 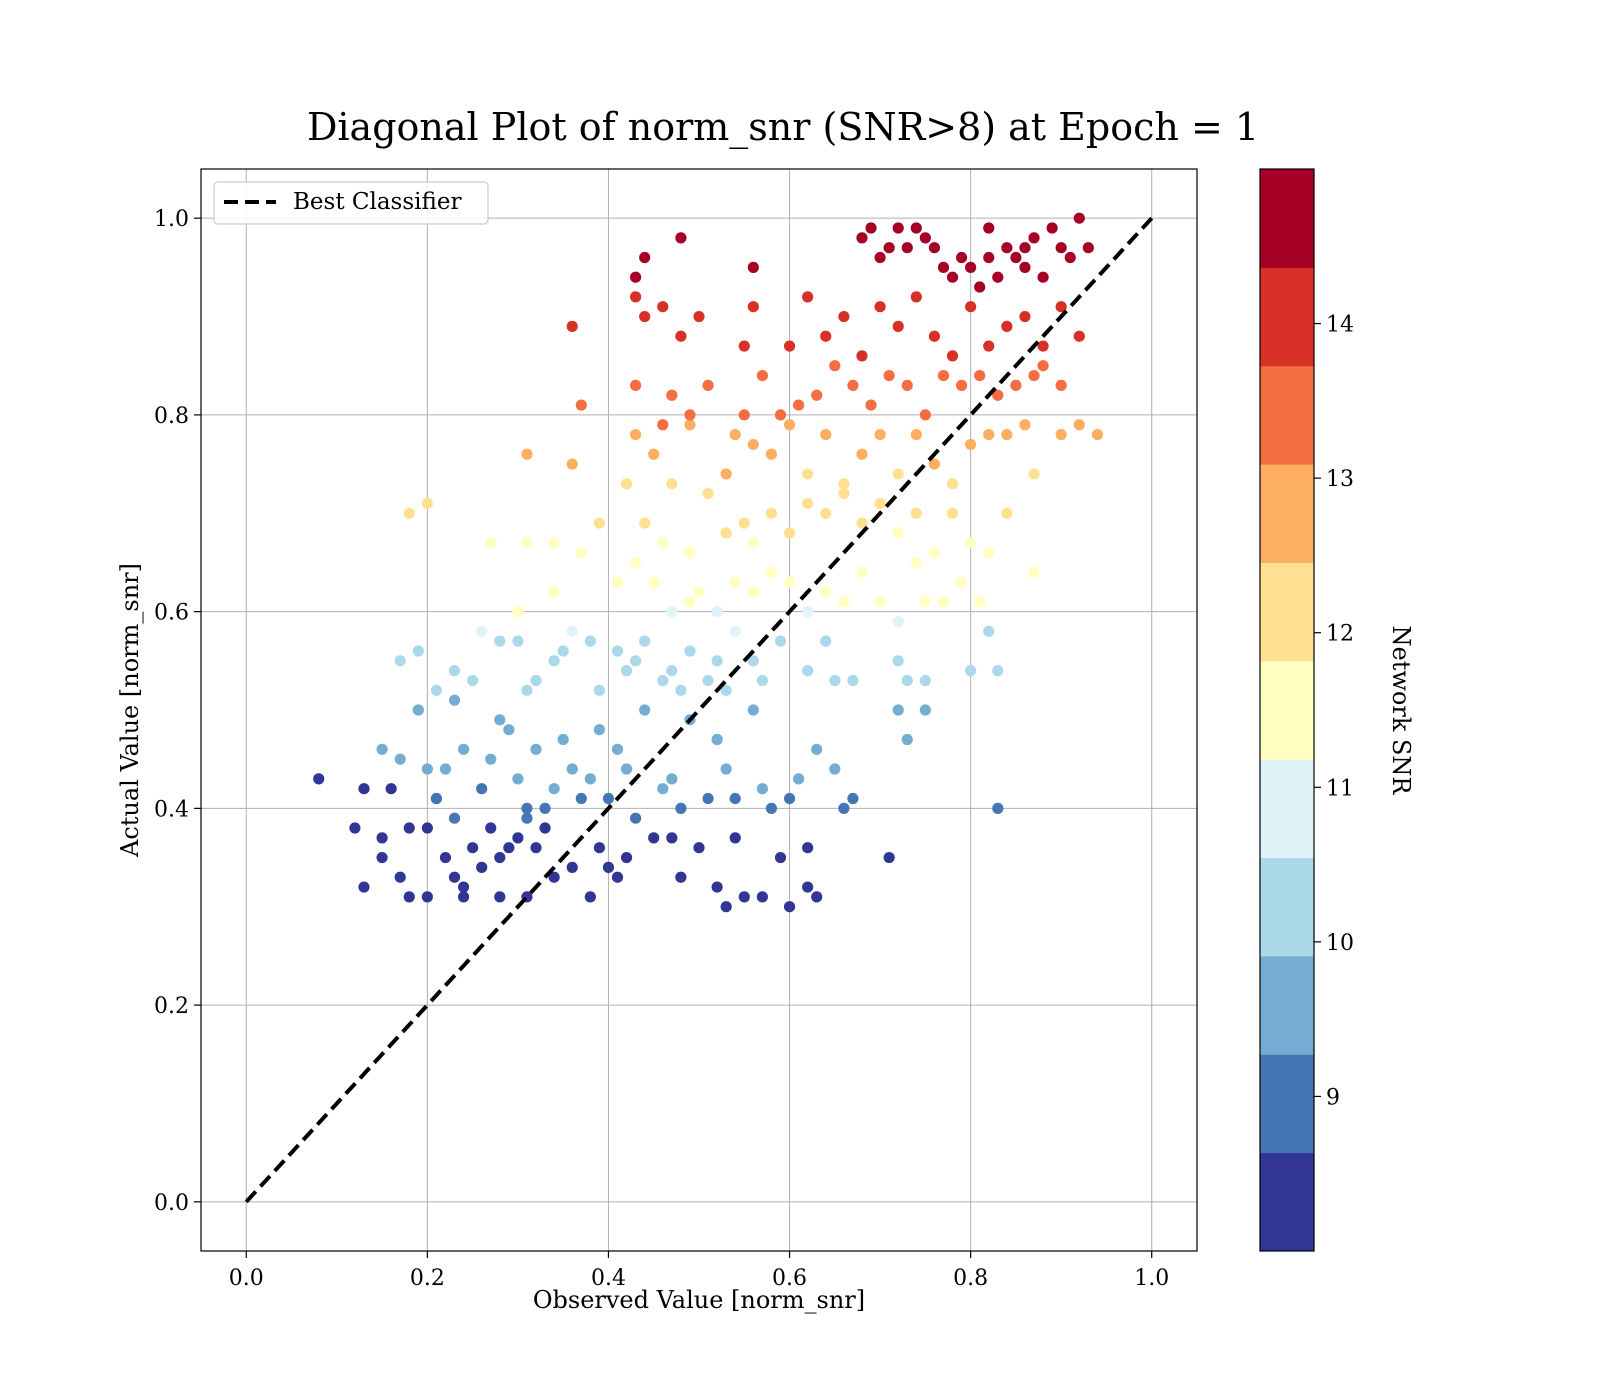 I want to click on colorbar-tick-label: 14, so click(x=1340, y=325).